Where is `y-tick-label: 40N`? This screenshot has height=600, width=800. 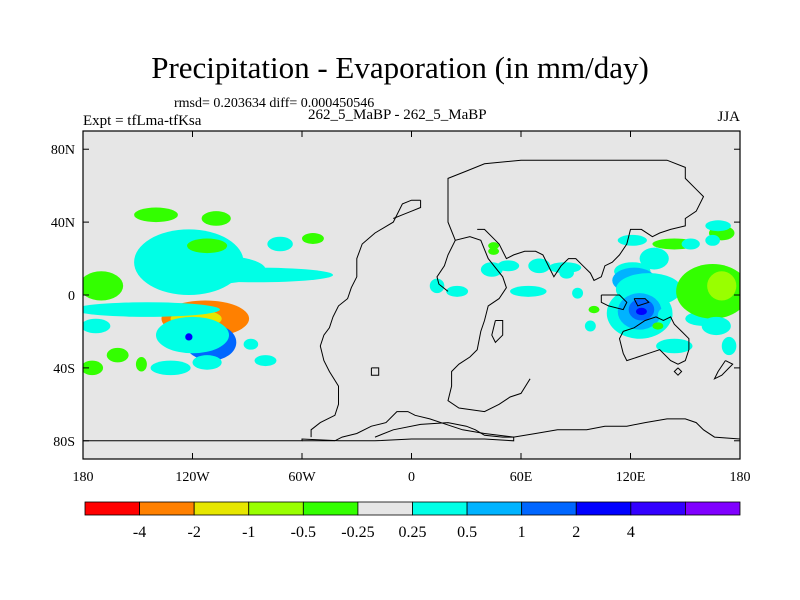 y-tick-label: 40N is located at coordinates (63, 223).